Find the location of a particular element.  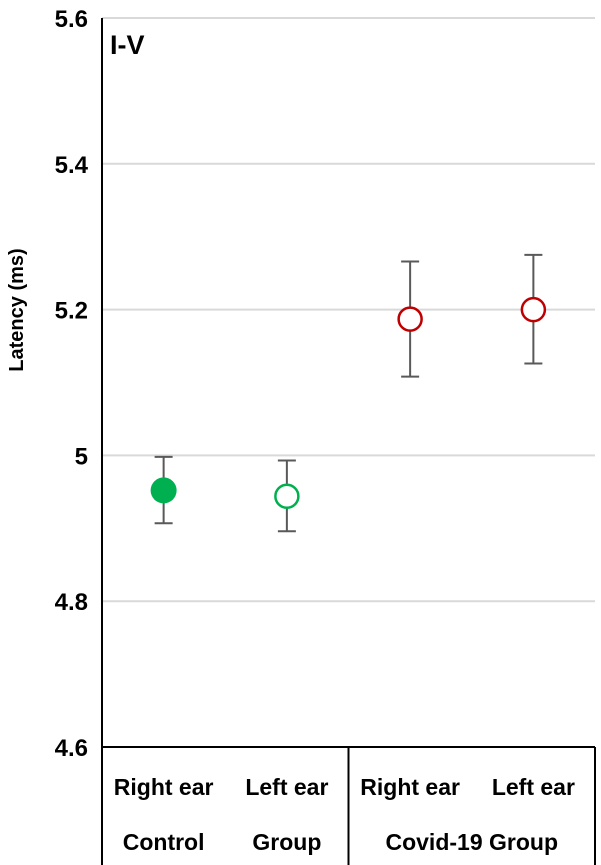

group-label: Group is located at coordinates (286, 842).